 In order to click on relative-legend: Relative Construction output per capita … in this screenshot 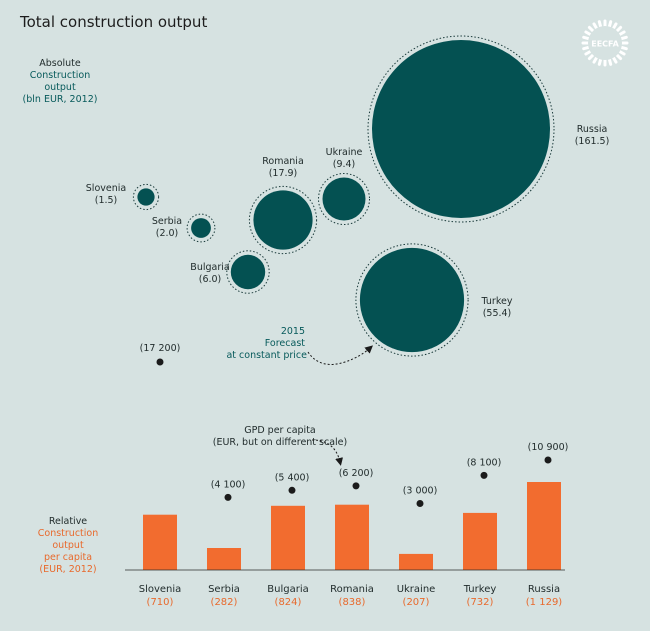, I will do `click(68, 545)`.